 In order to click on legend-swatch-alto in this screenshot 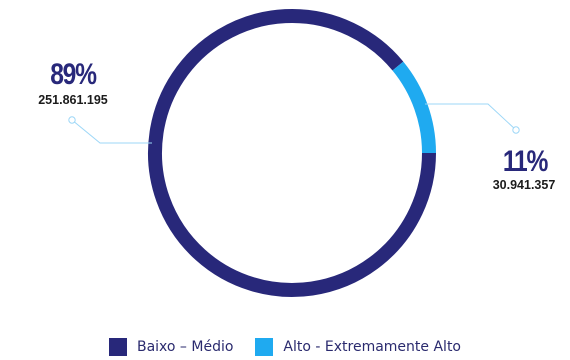, I will do `click(264, 347)`.